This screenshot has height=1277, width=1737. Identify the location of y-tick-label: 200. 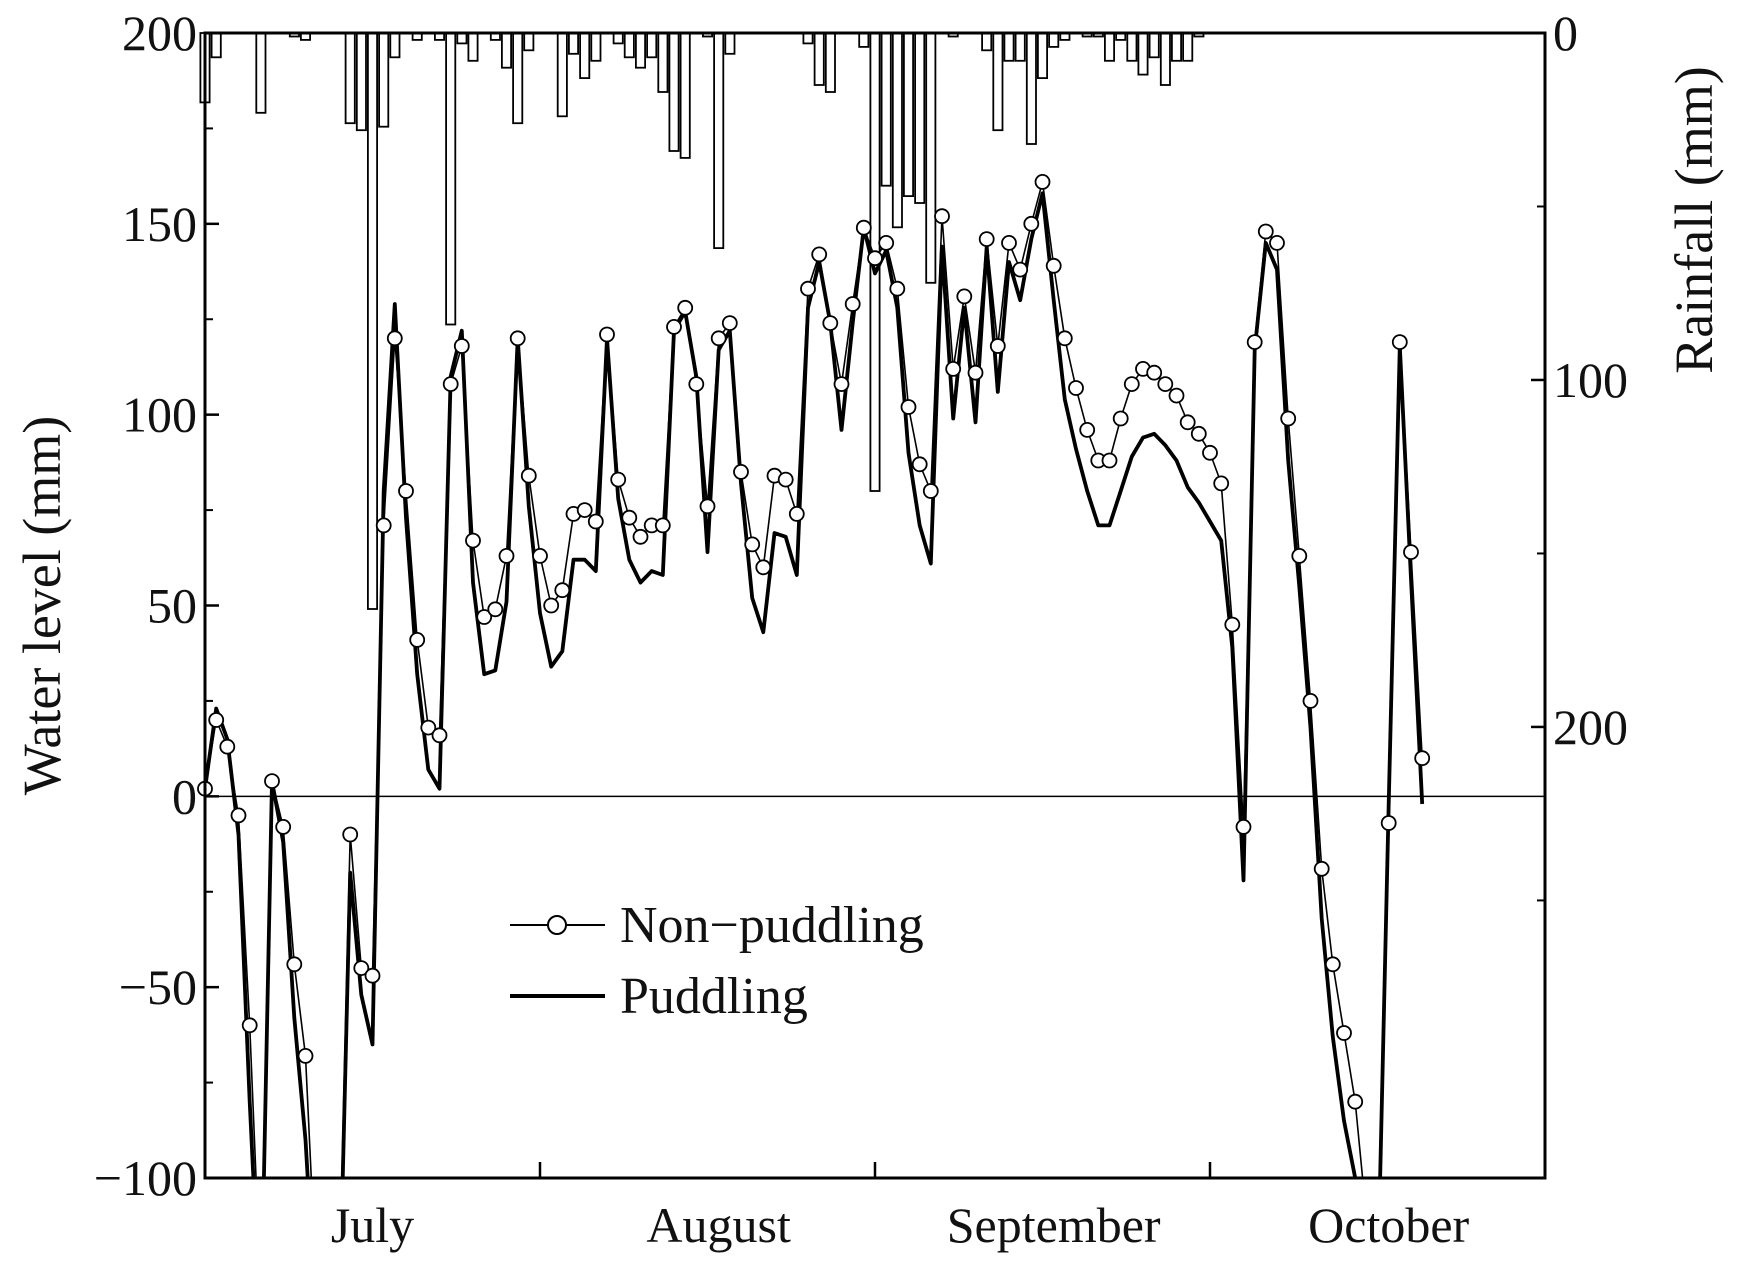
(159, 33).